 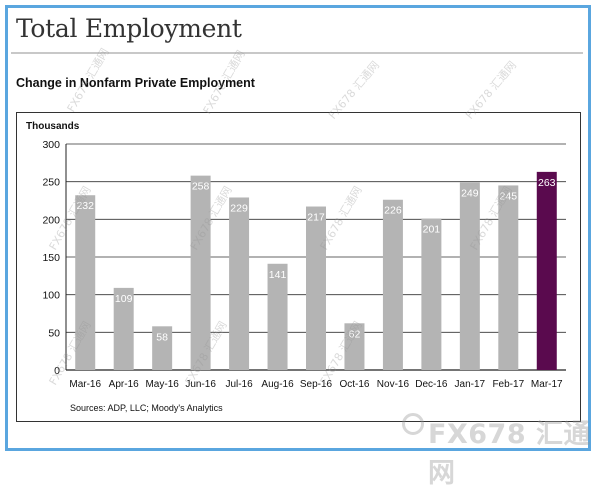 What do you see at coordinates (51, 220) in the screenshot?
I see `y-tick-label: 200` at bounding box center [51, 220].